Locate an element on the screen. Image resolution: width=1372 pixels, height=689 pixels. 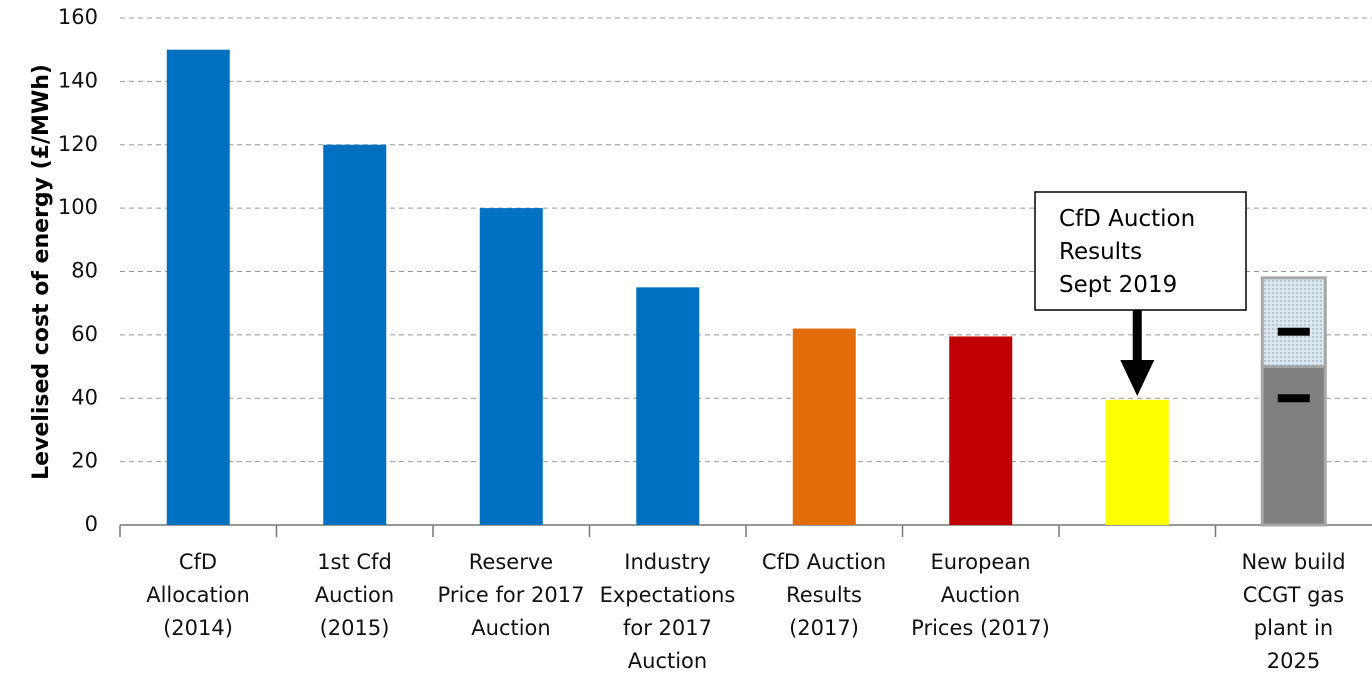
x-tick-label: 1st Cfd Auction (2015) is located at coordinates (354, 595).